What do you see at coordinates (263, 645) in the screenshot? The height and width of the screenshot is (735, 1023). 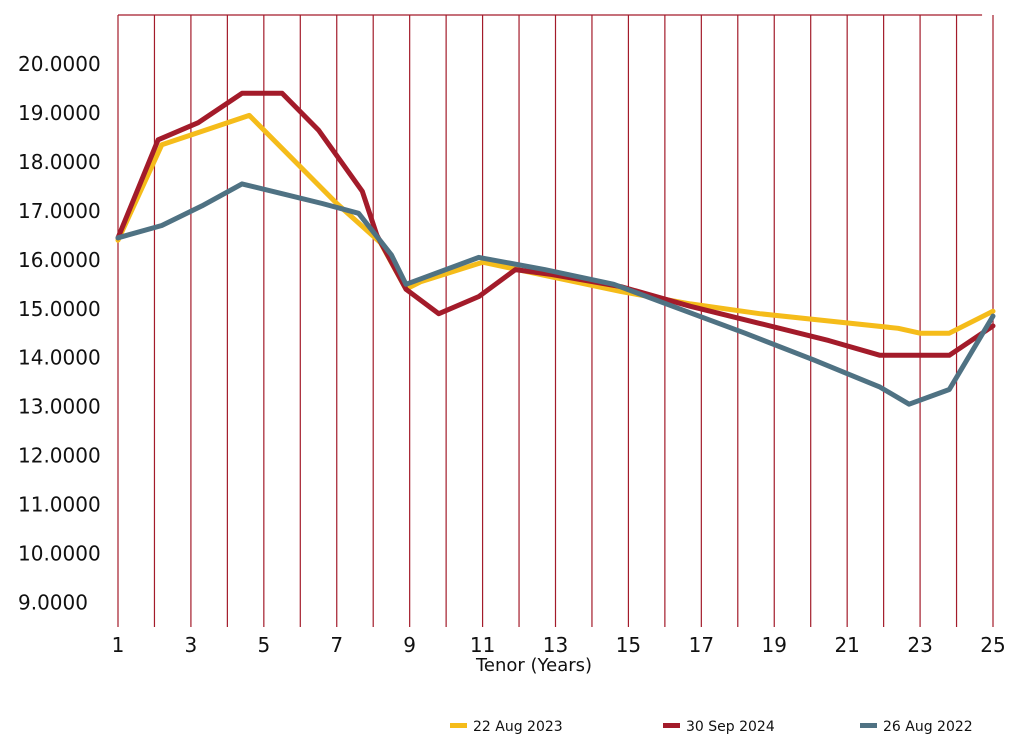 I see `x-tick-label: 5` at bounding box center [263, 645].